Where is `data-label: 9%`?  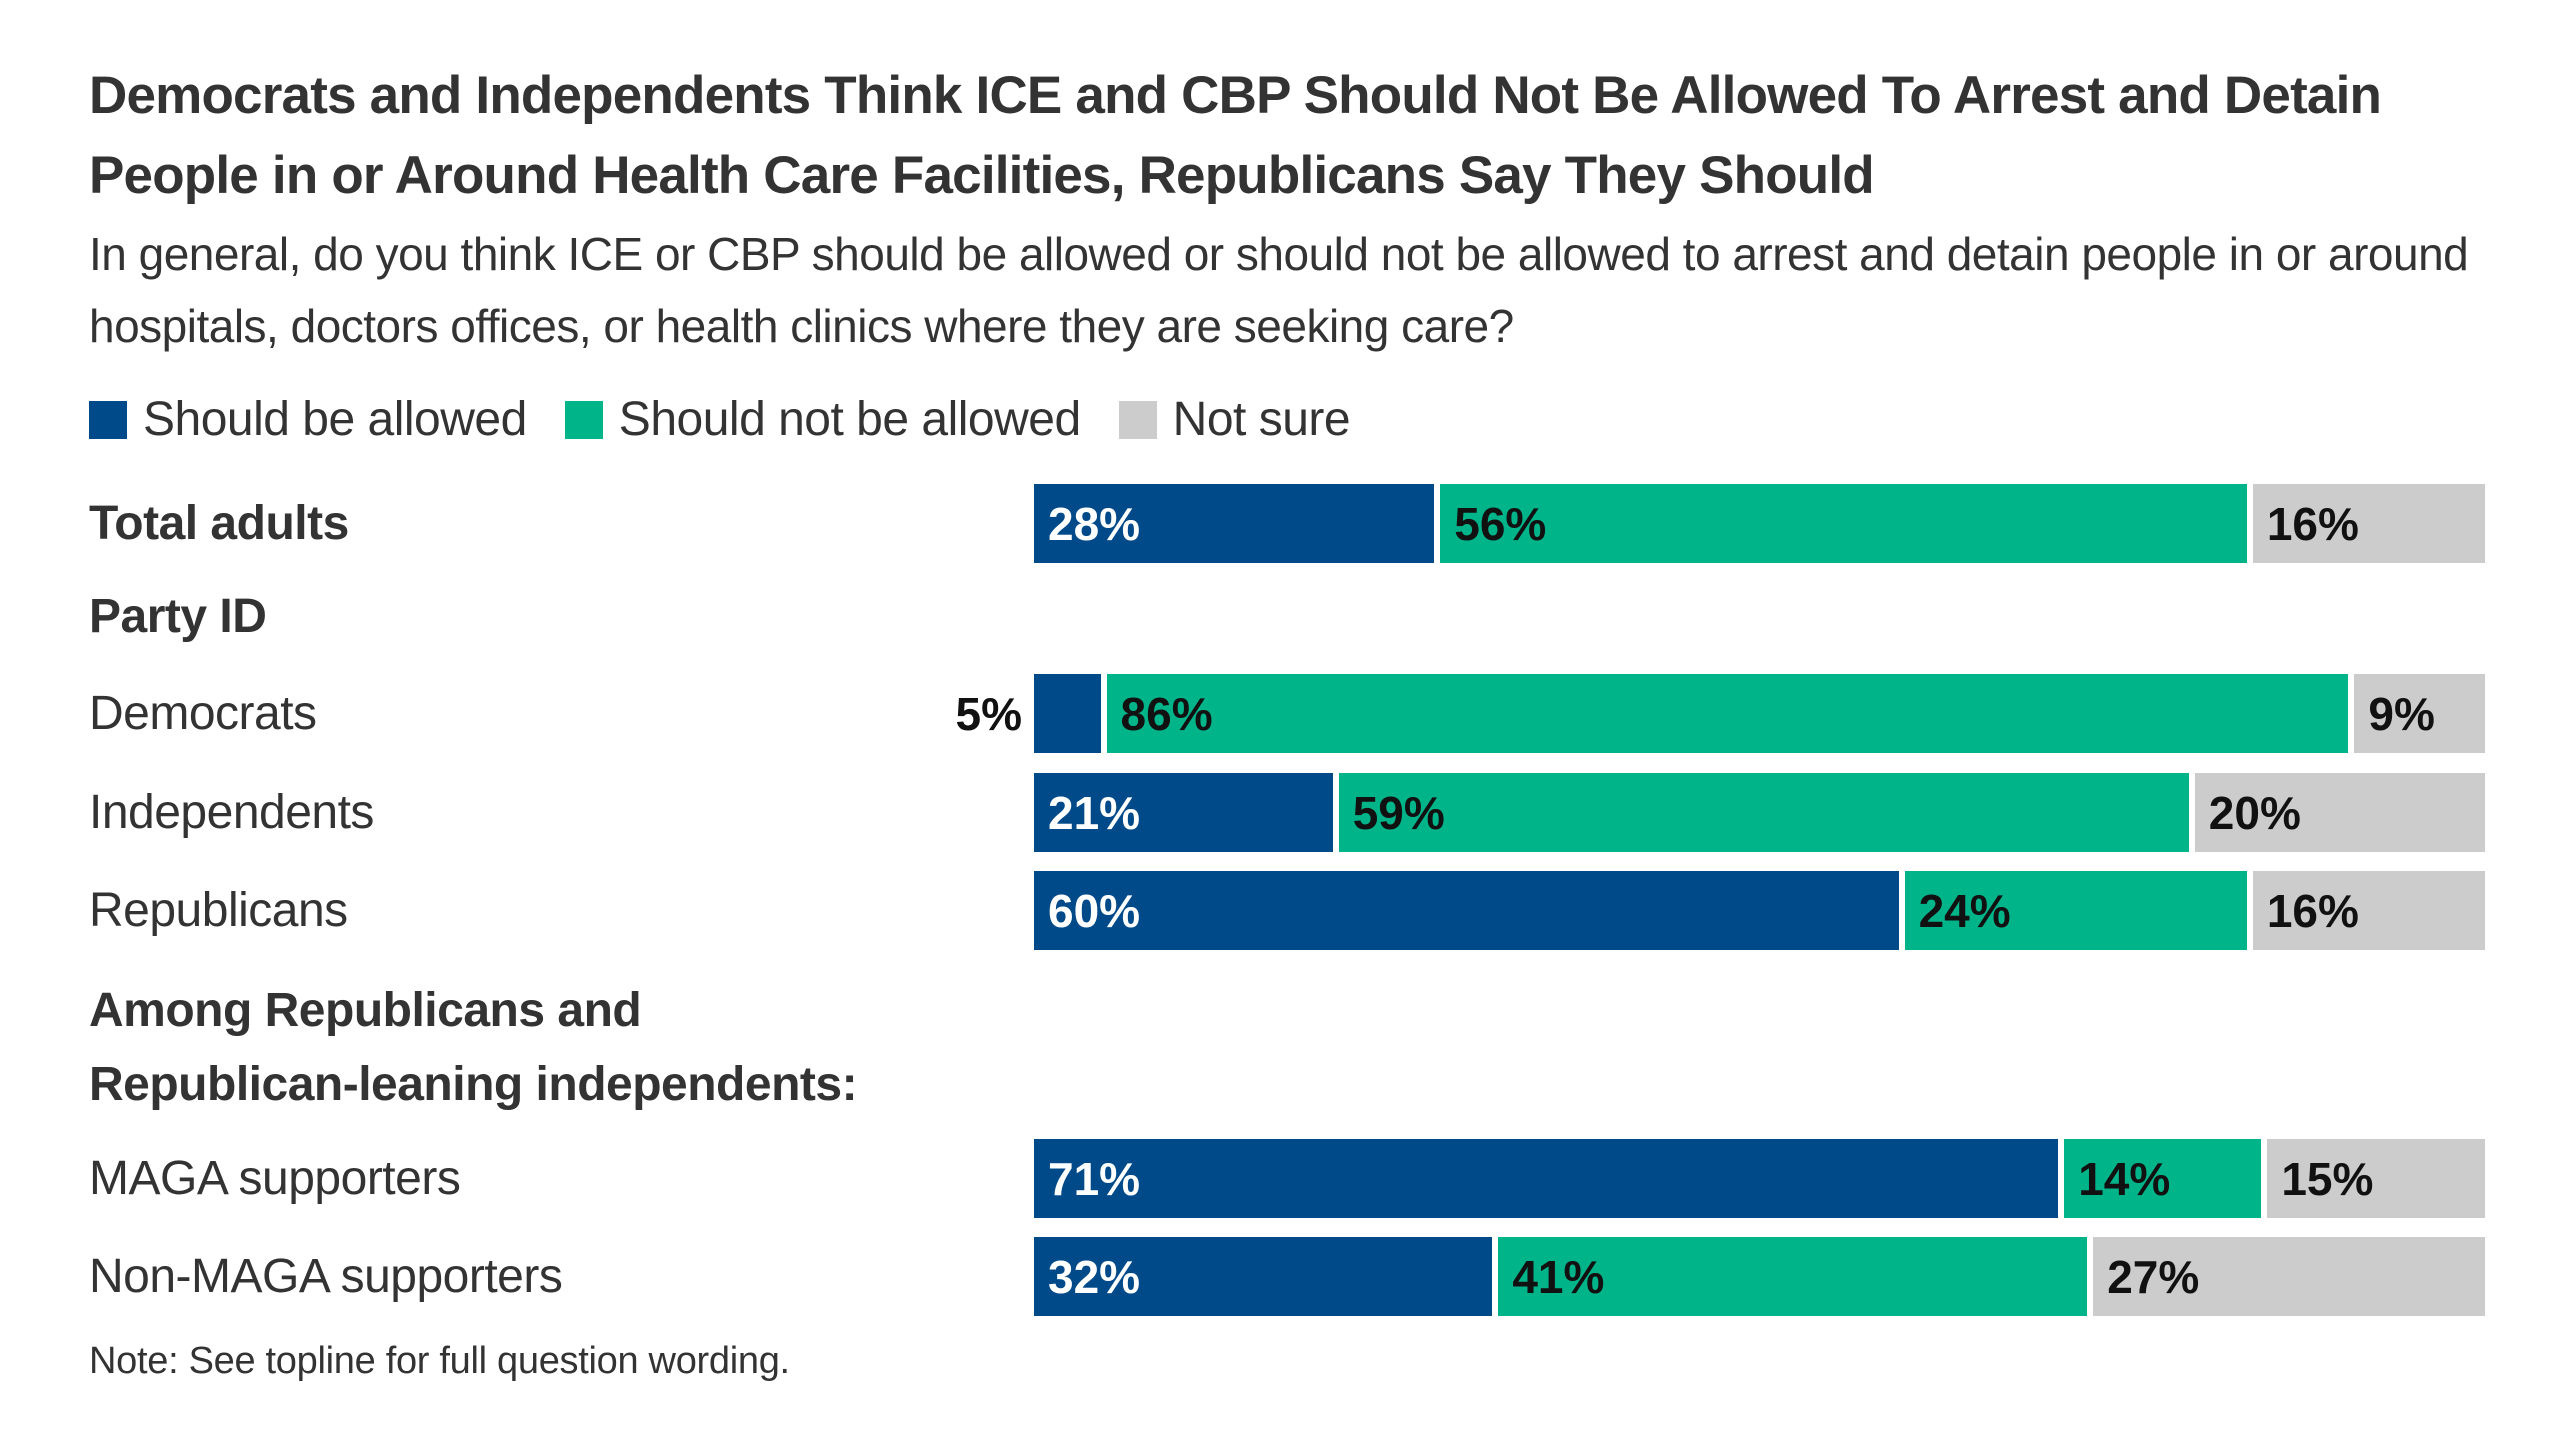 data-label: 9% is located at coordinates (2401, 713).